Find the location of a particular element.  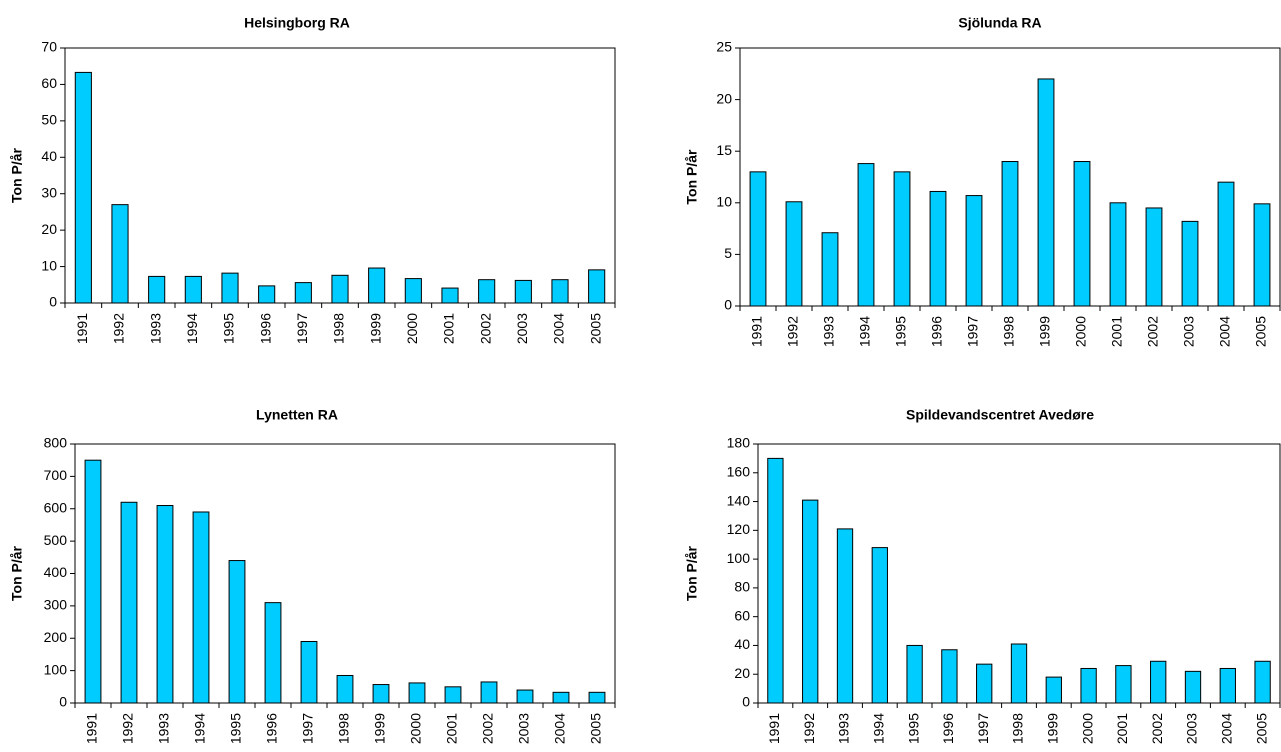

y-tick-label: 120 is located at coordinates (739, 529).